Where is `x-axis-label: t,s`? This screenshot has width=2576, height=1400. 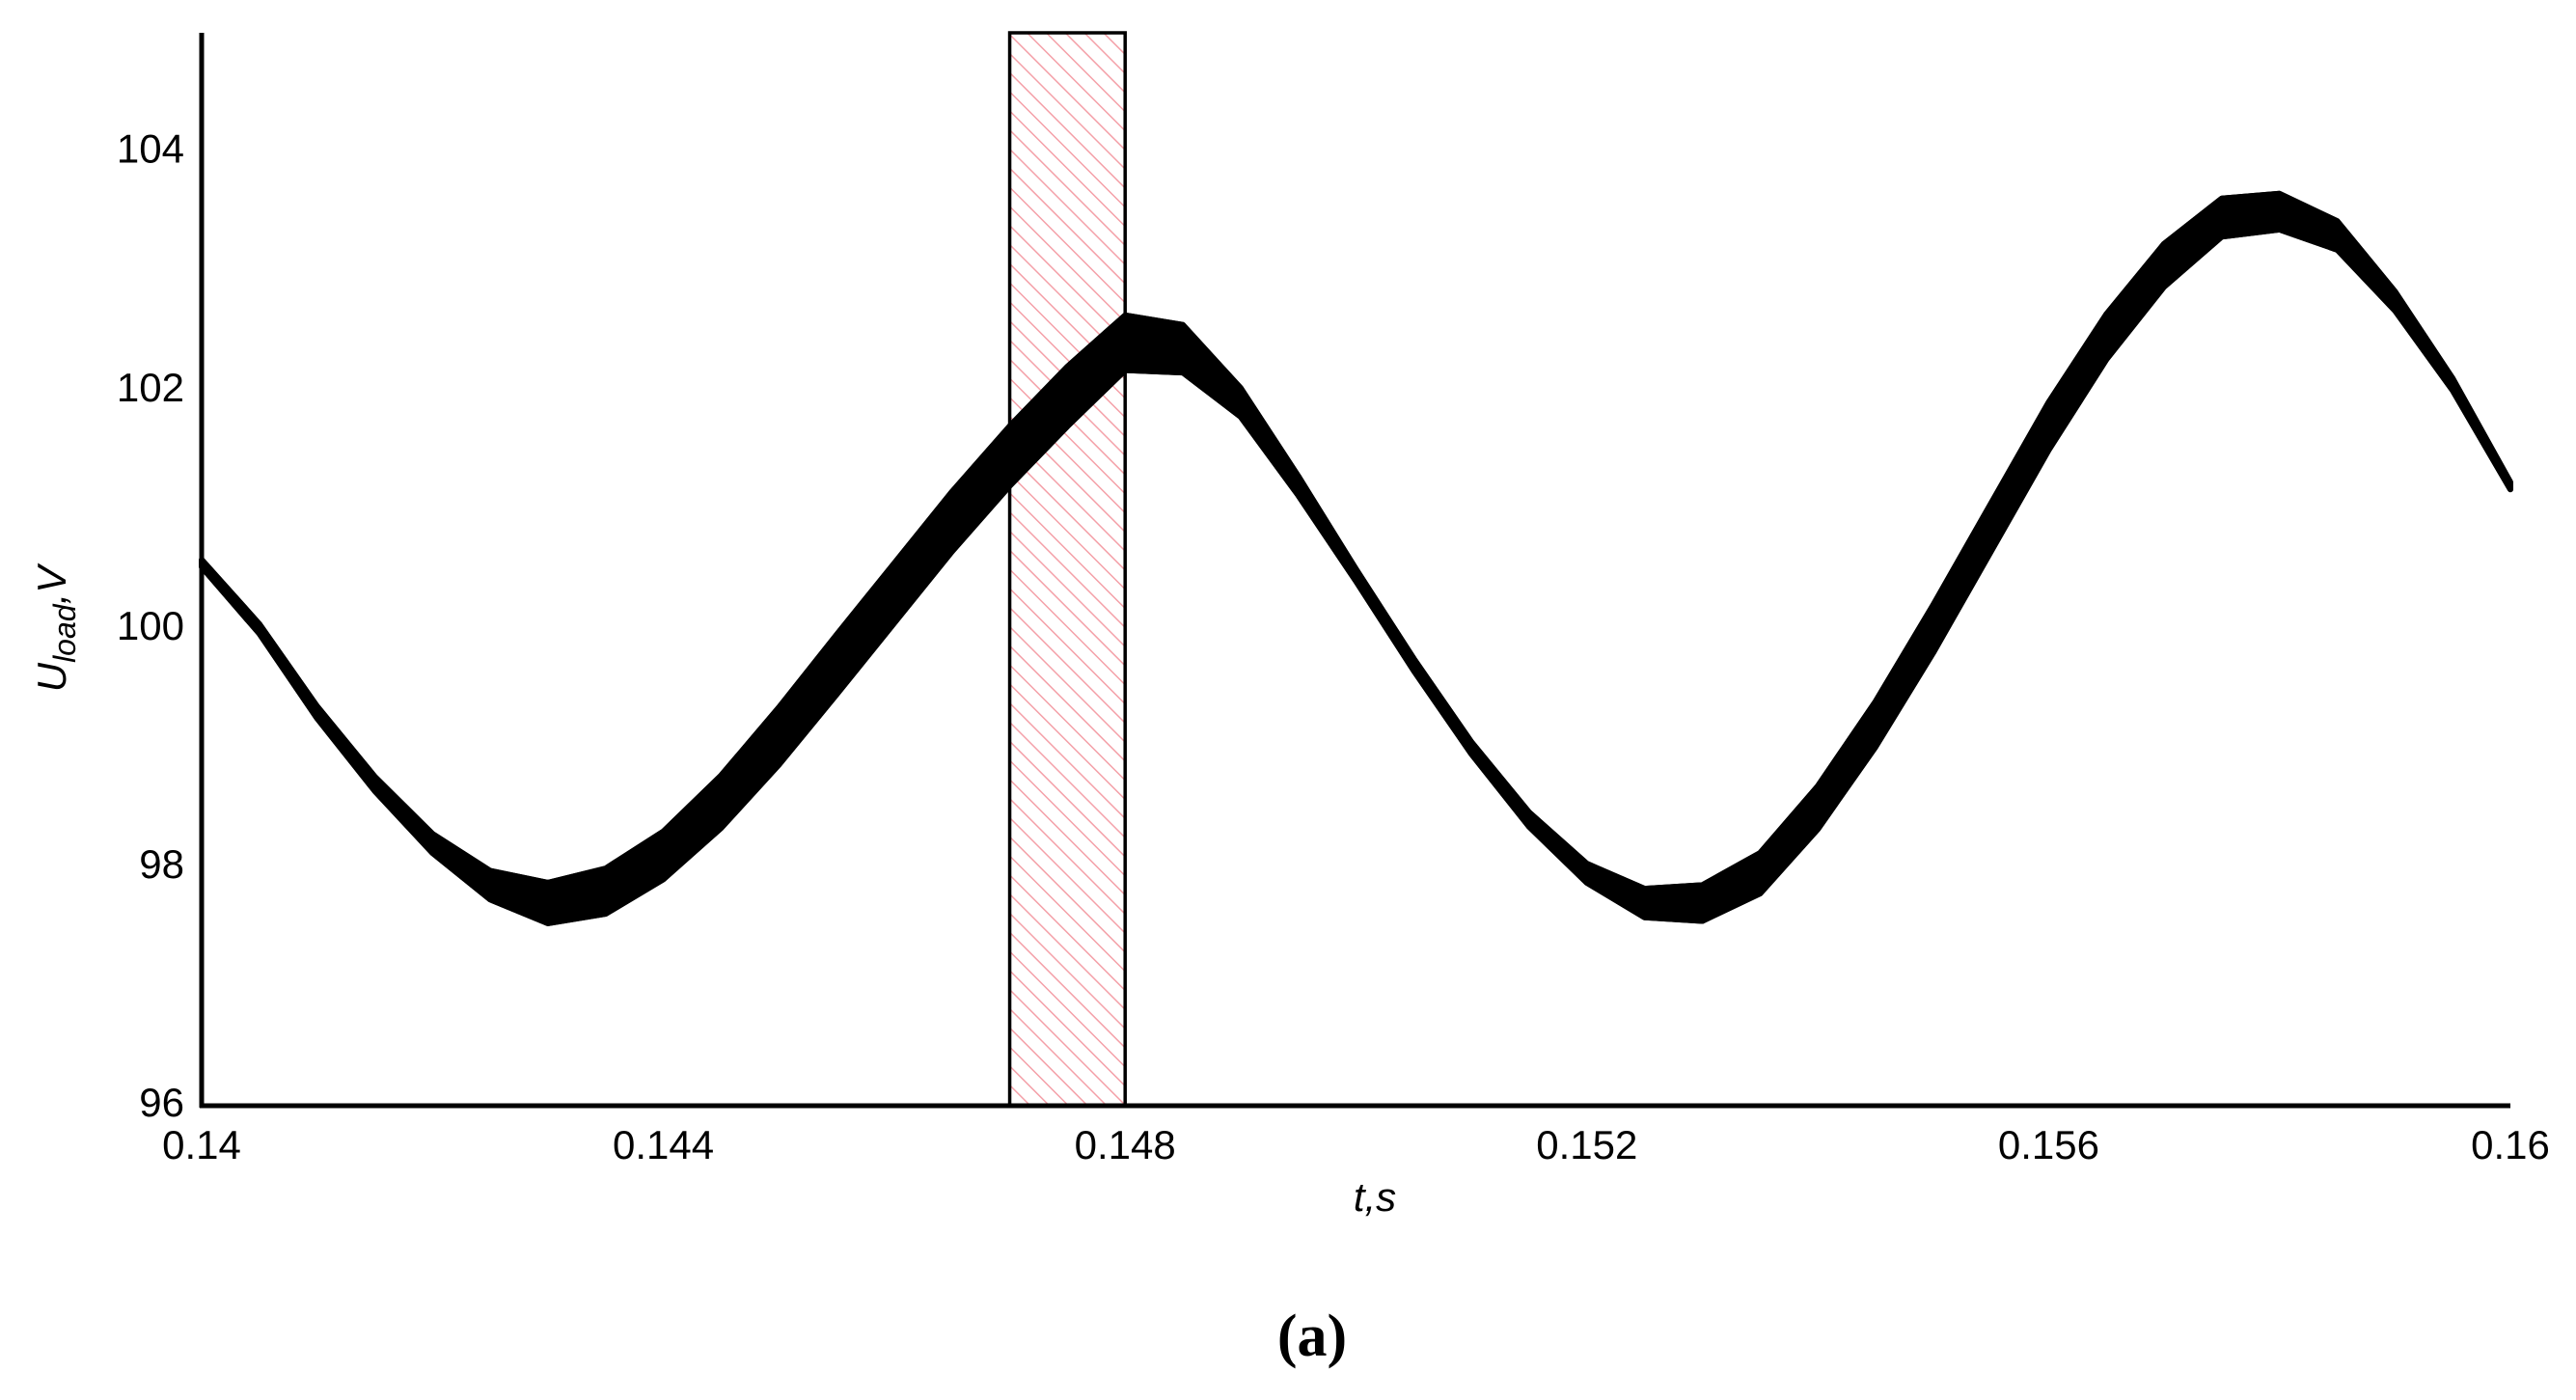 x-axis-label: t,s is located at coordinates (1375, 1197).